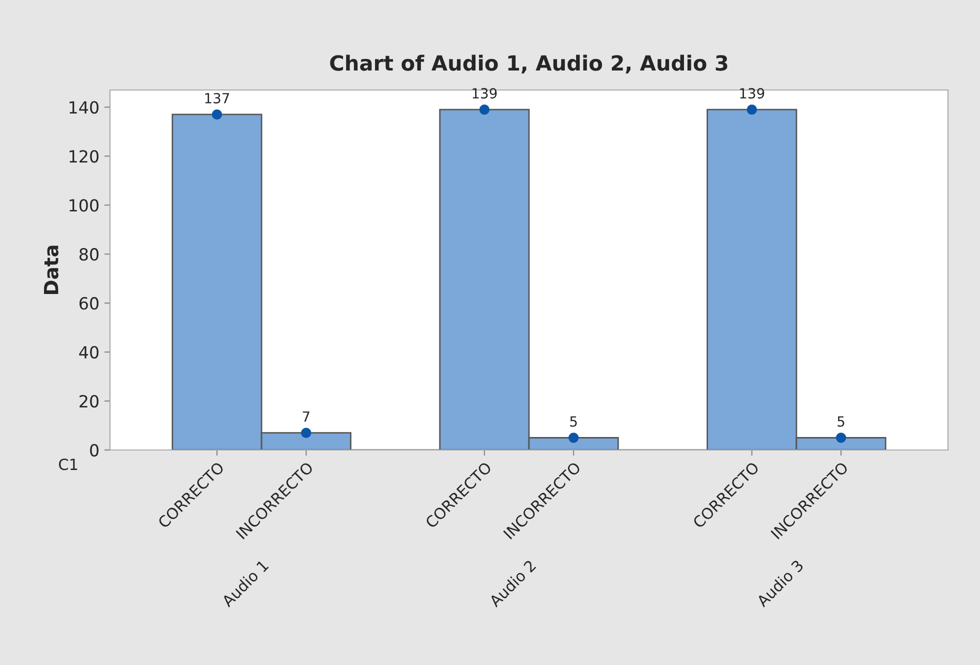 The height and width of the screenshot is (665, 980). I want to click on y-tick-label: 0, so click(94, 450).